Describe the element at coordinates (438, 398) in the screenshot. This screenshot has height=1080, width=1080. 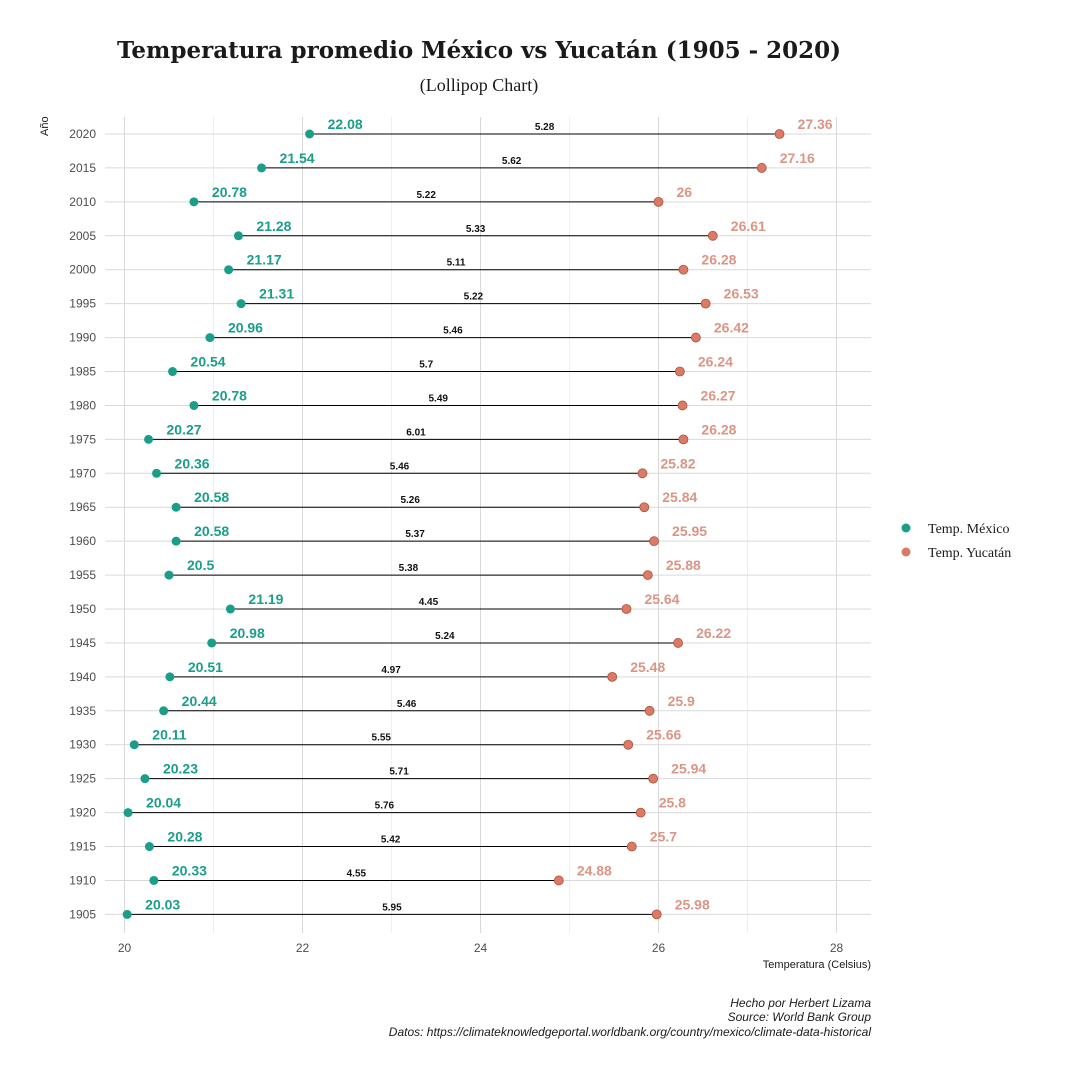
I see `label-difference: 5.49` at that location.